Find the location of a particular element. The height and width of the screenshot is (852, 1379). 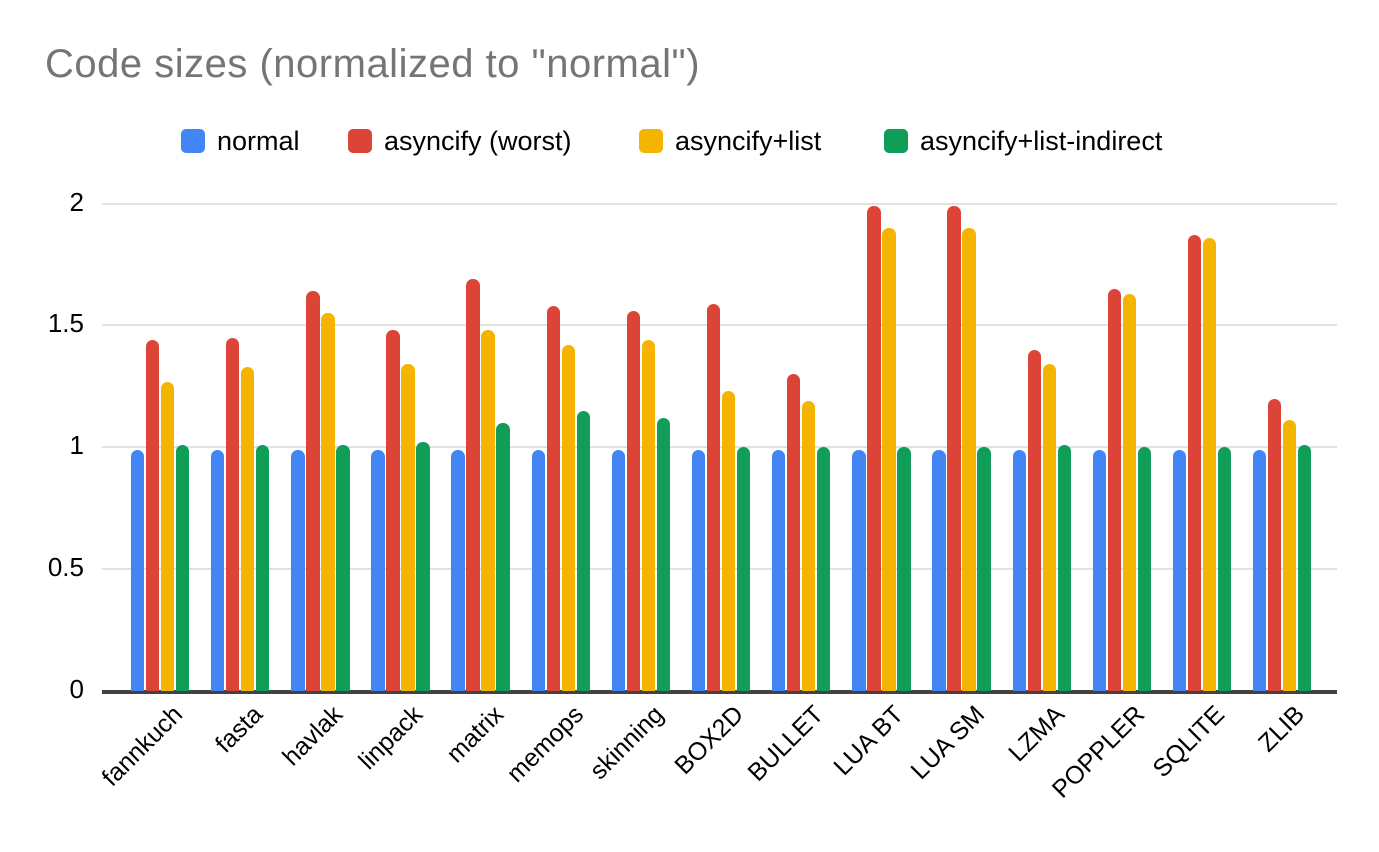

bar-asyncify-worst--linpack is located at coordinates (393, 510).